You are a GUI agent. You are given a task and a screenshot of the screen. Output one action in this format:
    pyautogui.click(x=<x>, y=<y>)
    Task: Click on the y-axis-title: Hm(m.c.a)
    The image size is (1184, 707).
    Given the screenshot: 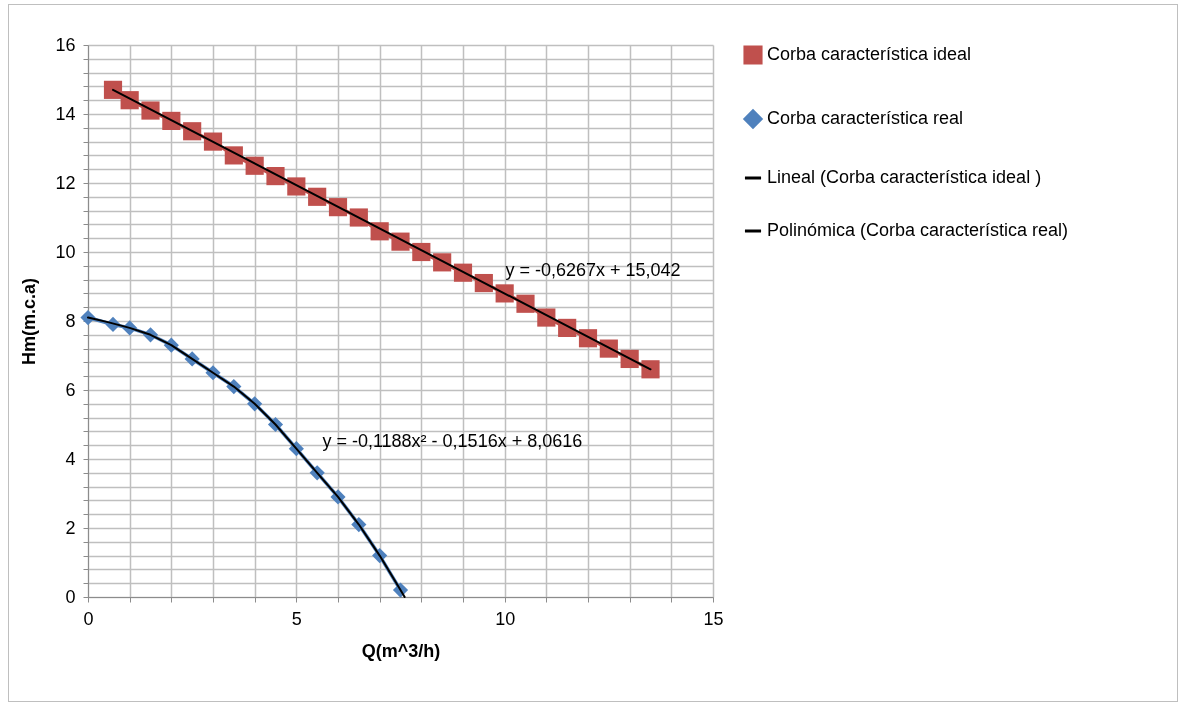 What is the action you would take?
    pyautogui.click(x=29, y=321)
    